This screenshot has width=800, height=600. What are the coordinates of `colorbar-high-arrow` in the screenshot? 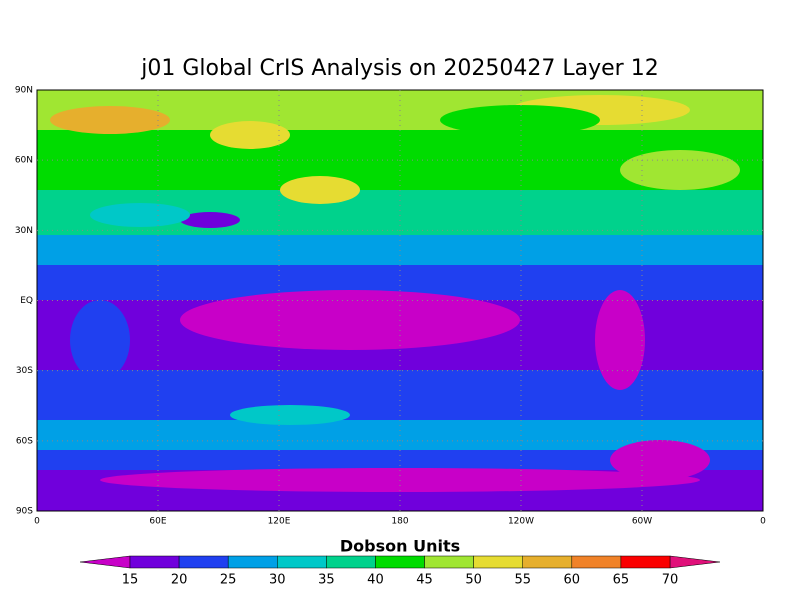 It's located at (695, 562).